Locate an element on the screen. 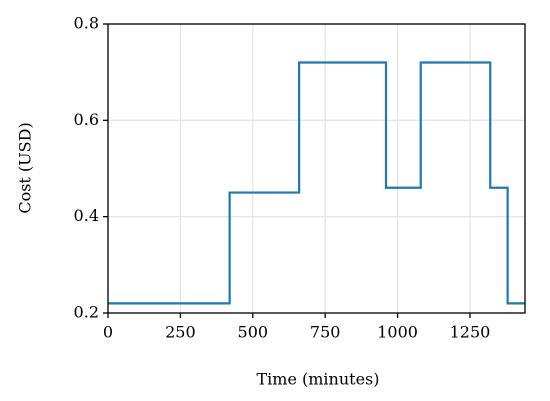 The height and width of the screenshot is (401, 550). y-axis-label: Cost (USD) is located at coordinates (25, 167).